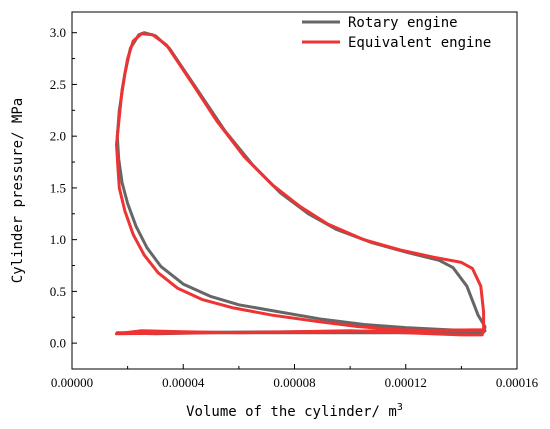 The width and height of the screenshot is (550, 429). I want to click on x-tick-label-1: 0.00004, so click(183, 382).